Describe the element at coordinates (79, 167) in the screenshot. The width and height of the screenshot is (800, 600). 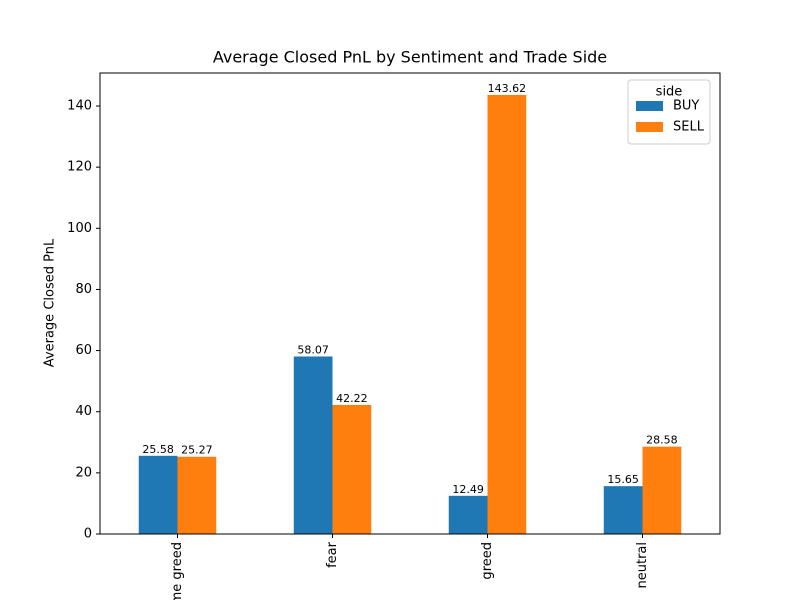
I see `y-tick-label: 120` at that location.